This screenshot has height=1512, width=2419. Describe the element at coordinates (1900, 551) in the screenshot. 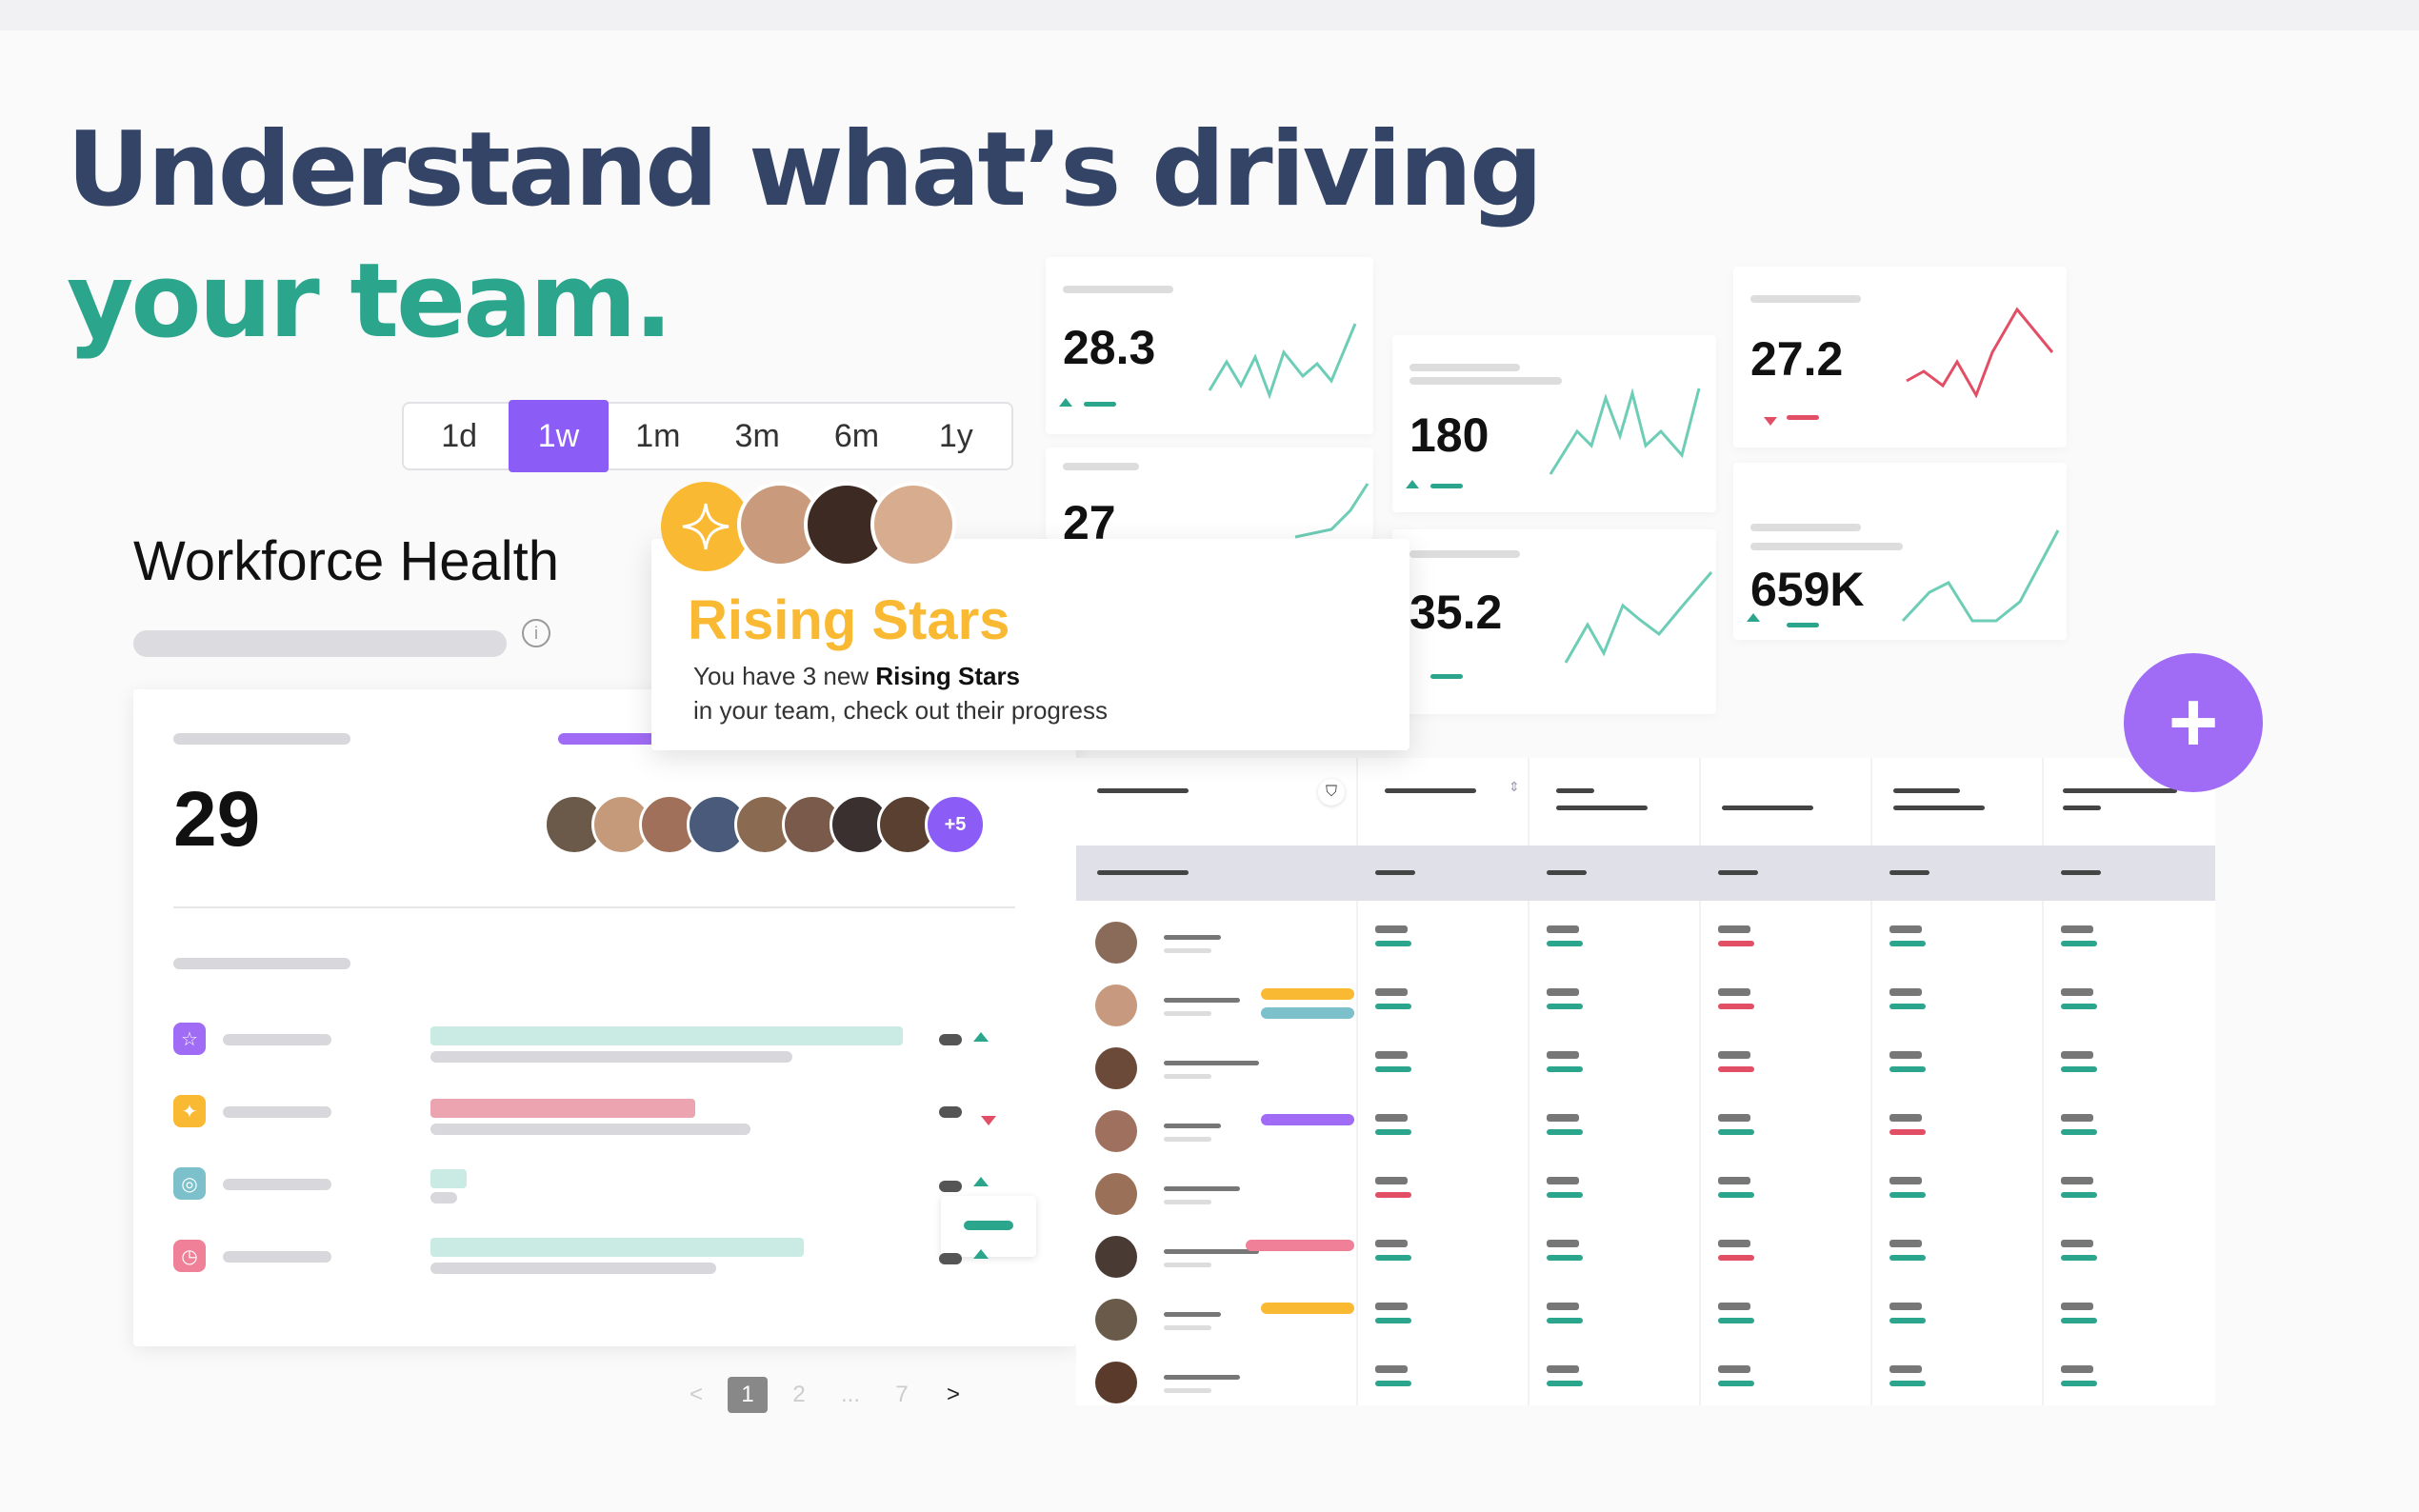

I see `metric-card: 659K` at that location.